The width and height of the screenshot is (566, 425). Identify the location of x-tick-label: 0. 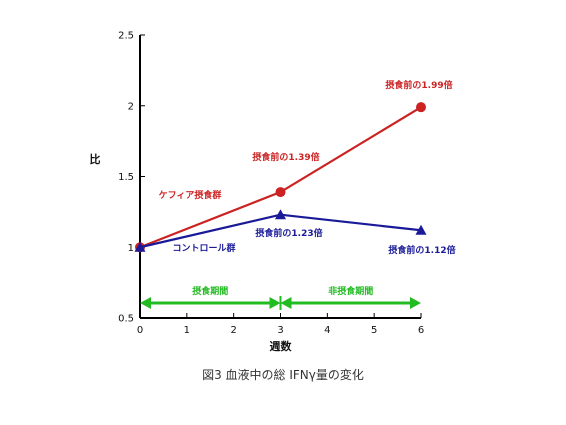
(140, 330).